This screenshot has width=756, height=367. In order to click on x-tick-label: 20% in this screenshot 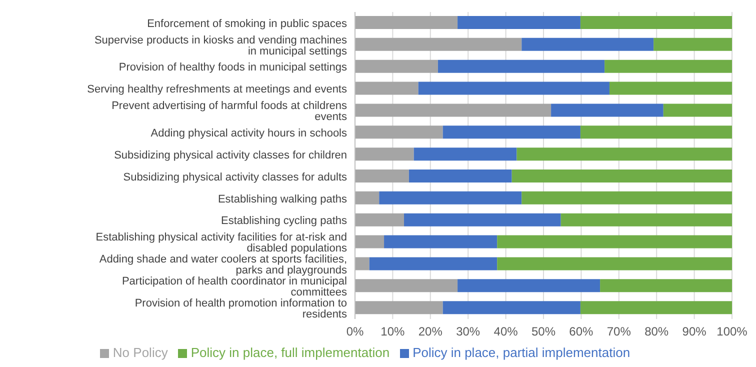, I will do `click(430, 331)`.